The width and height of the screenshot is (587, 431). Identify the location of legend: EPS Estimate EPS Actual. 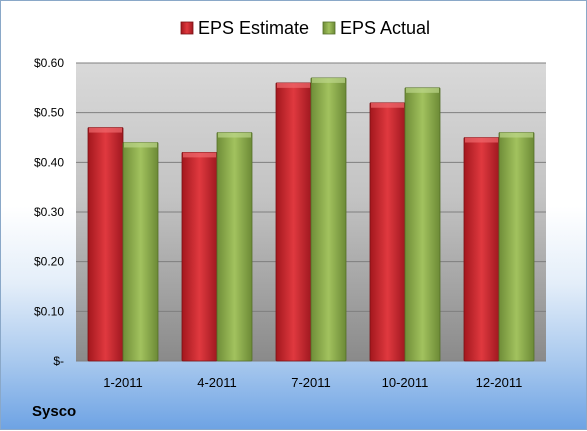
(305, 28).